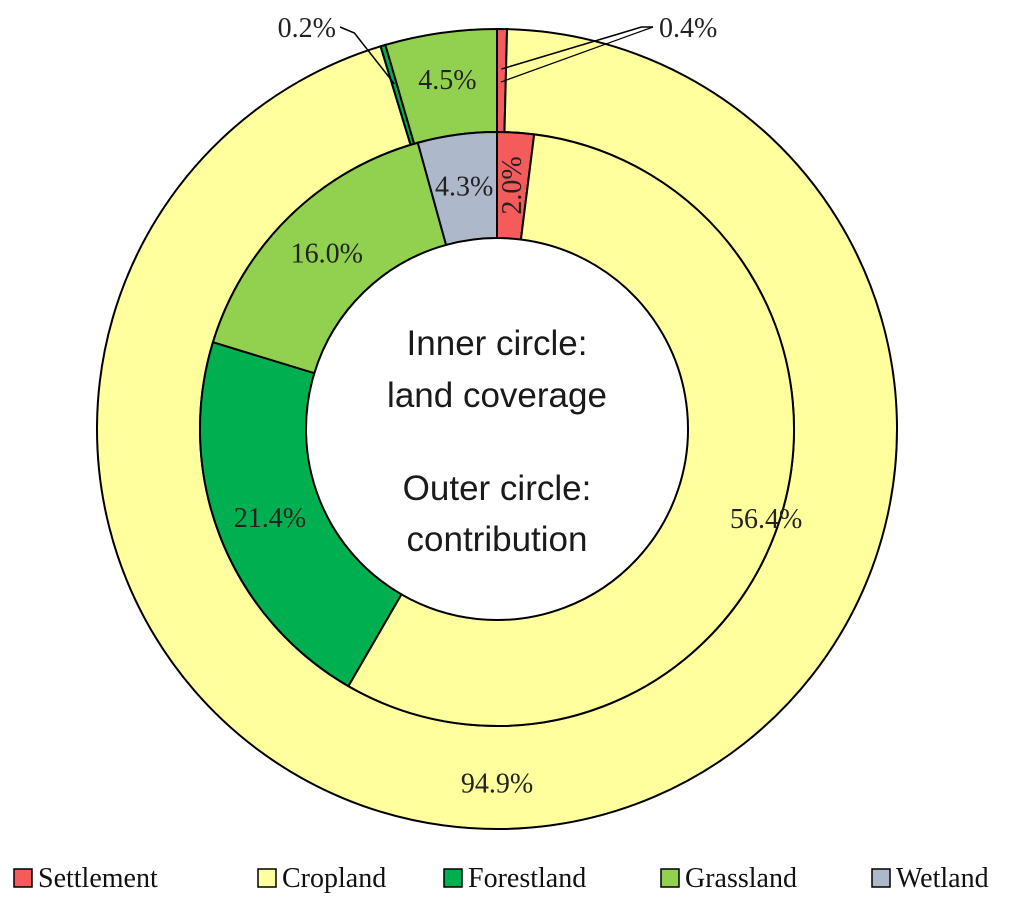  What do you see at coordinates (670, 878) in the screenshot?
I see `legend-swatch-grassland` at bounding box center [670, 878].